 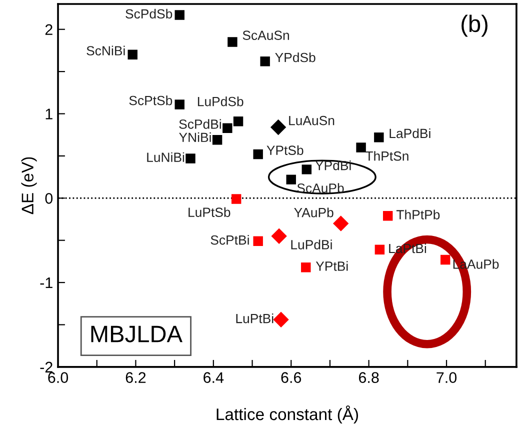 I want to click on annotation: YPdBi, so click(x=333, y=165).